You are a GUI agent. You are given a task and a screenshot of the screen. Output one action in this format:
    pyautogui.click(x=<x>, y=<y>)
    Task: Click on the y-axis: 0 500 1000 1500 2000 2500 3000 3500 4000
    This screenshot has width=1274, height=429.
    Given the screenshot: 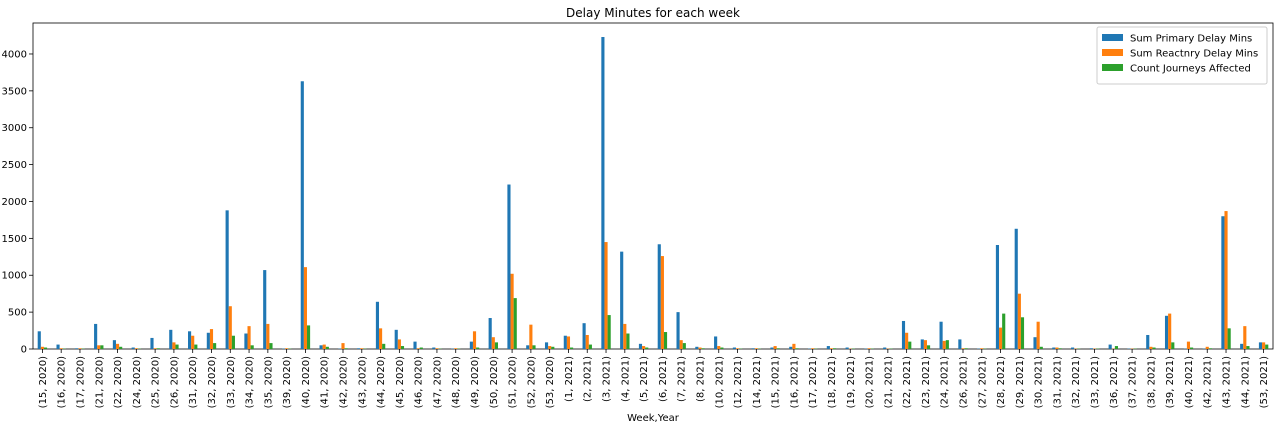 What is the action you would take?
    pyautogui.click(x=17, y=202)
    